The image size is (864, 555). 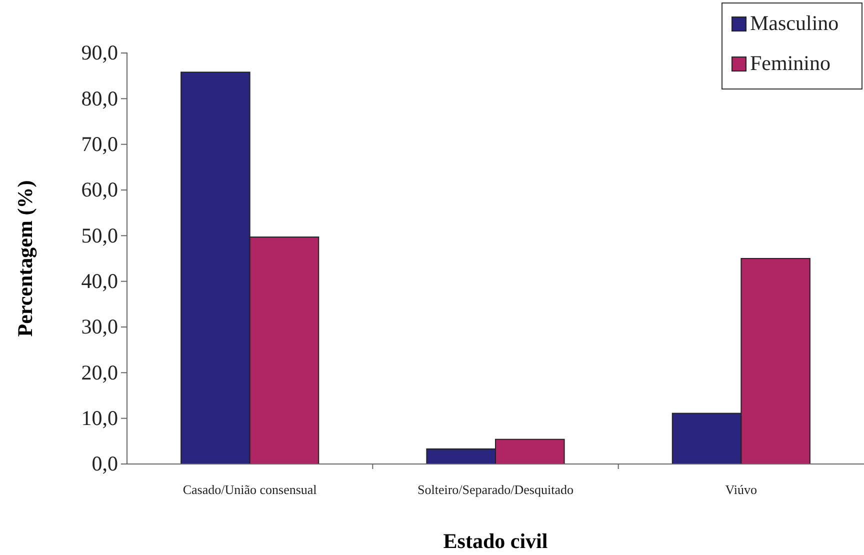 What do you see at coordinates (105, 464) in the screenshot?
I see `y-tick-label: 0,0` at bounding box center [105, 464].